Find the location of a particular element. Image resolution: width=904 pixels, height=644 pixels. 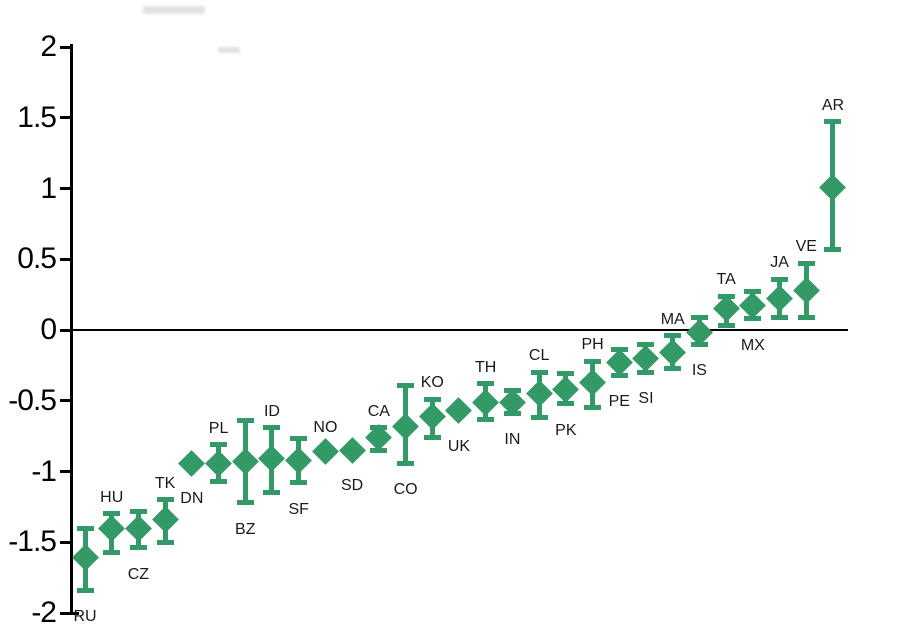

country-label: SF is located at coordinates (298, 509).